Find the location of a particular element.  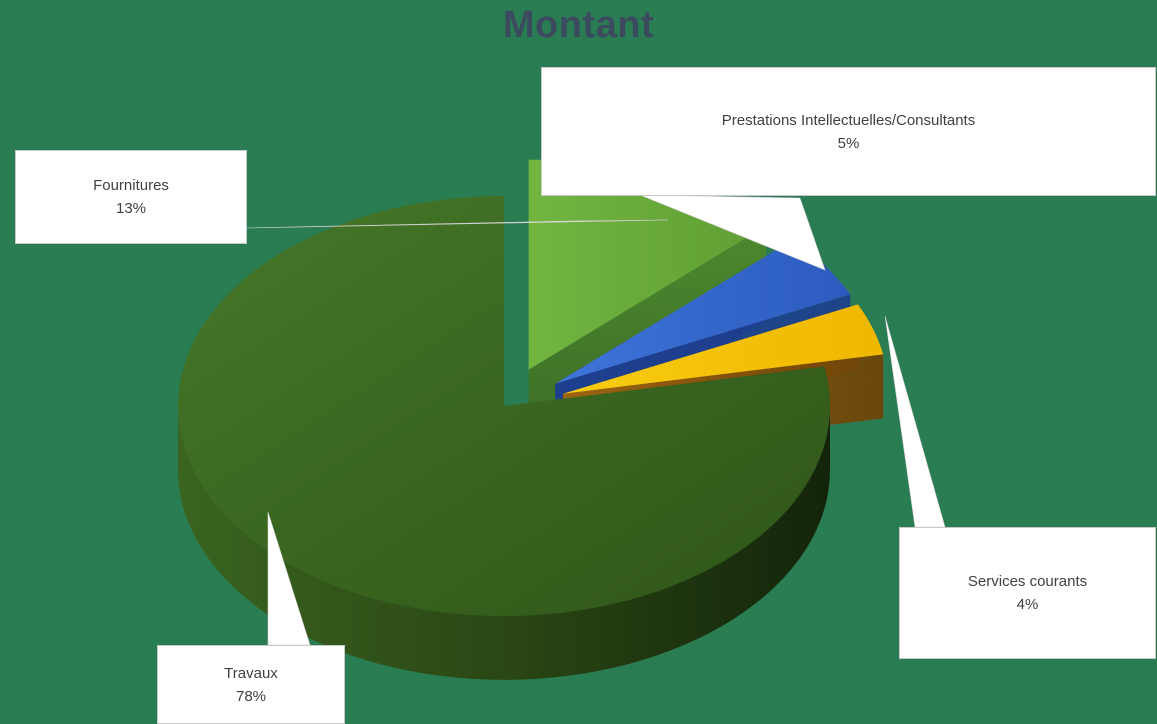

leader-services is located at coordinates (915, 421).